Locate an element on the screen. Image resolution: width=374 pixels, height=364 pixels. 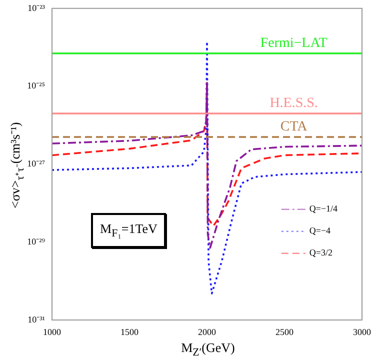
x-axis-title: M$_{Z′}$(GeV) is located at coordinates (208, 349).